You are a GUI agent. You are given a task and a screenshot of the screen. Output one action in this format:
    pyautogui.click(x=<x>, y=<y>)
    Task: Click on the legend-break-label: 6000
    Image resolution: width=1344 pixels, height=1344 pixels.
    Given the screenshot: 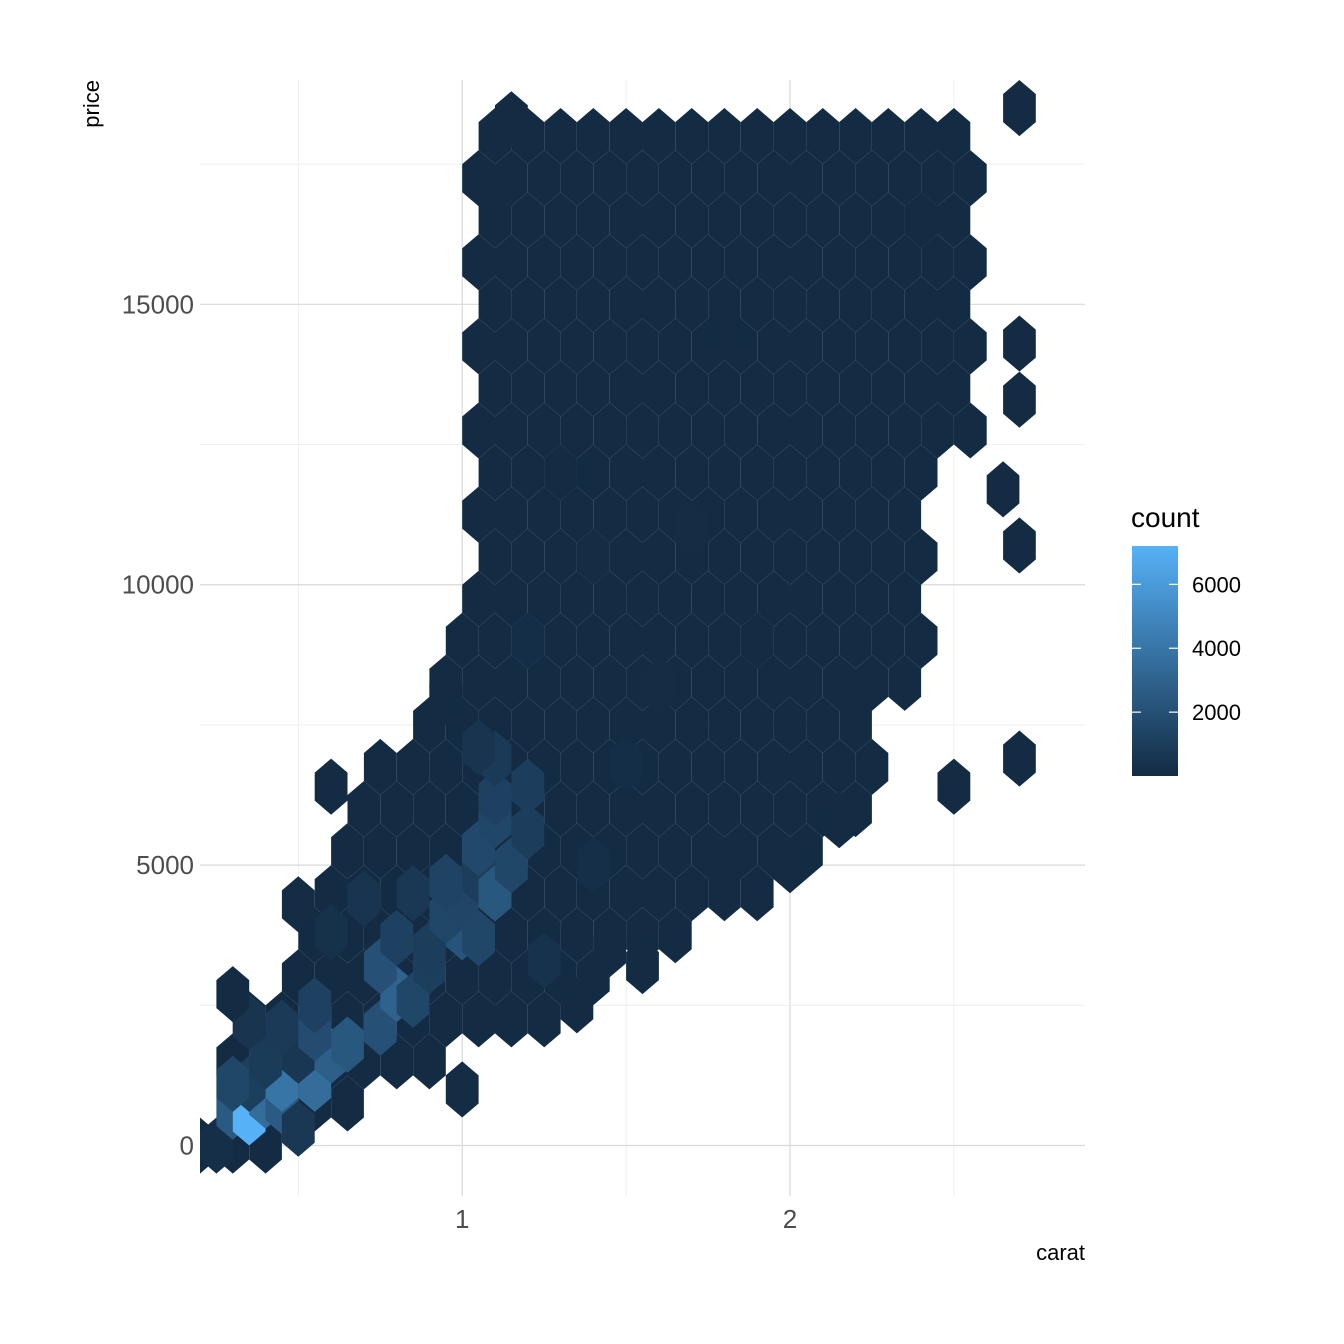 What is the action you would take?
    pyautogui.click(x=1216, y=584)
    